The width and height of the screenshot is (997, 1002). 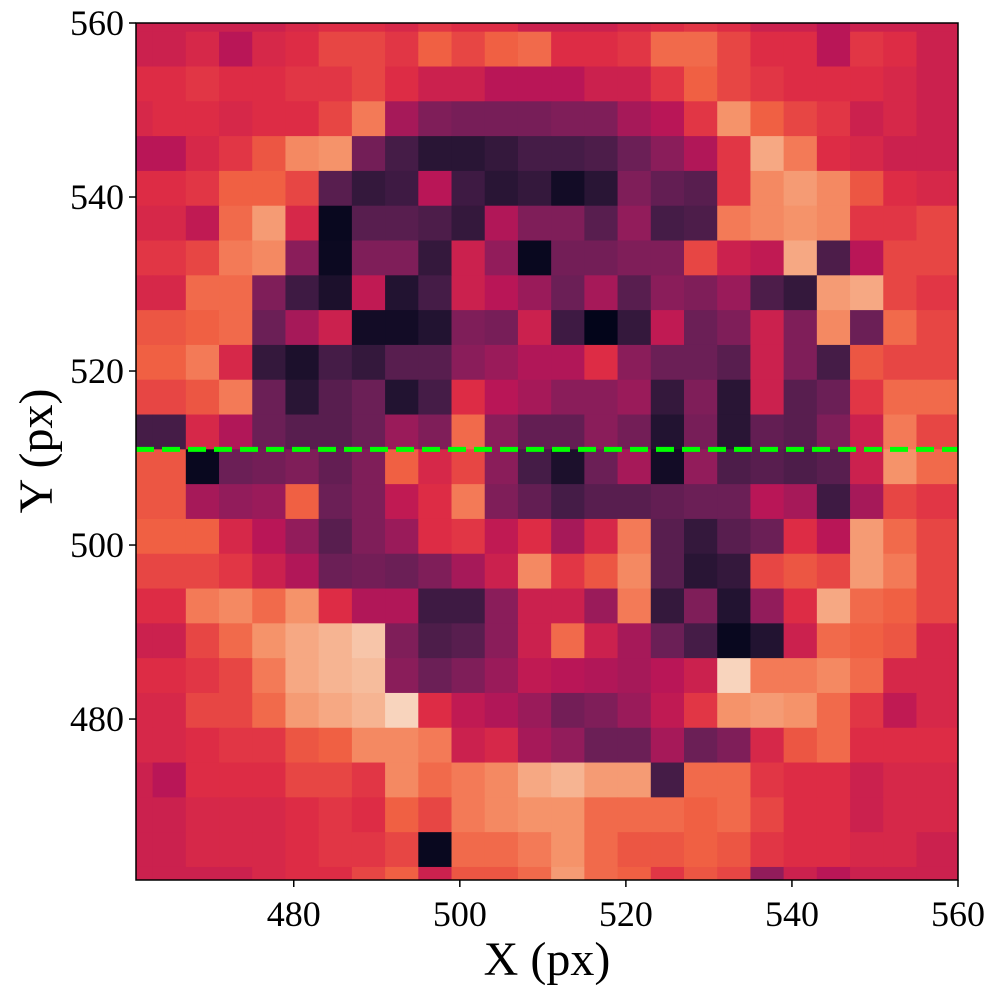 I want to click on y-tick-label: 520, so click(x=97, y=371).